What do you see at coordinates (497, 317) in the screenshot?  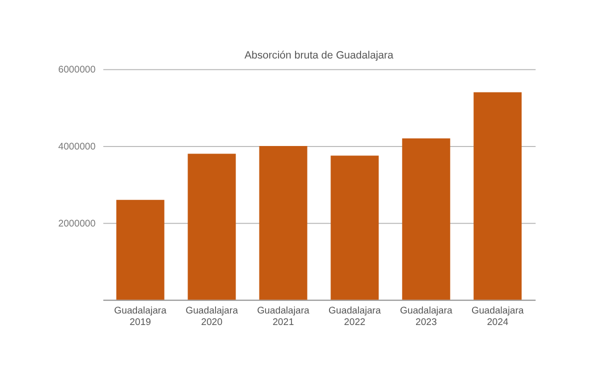 I see `x-tick-label: Guadalajara 2024` at bounding box center [497, 317].